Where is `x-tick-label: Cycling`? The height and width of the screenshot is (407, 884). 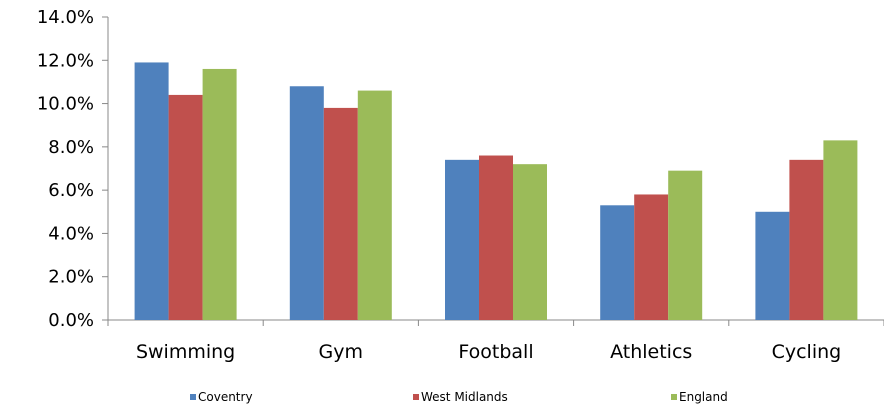 x-tick-label: Cycling is located at coordinates (807, 352).